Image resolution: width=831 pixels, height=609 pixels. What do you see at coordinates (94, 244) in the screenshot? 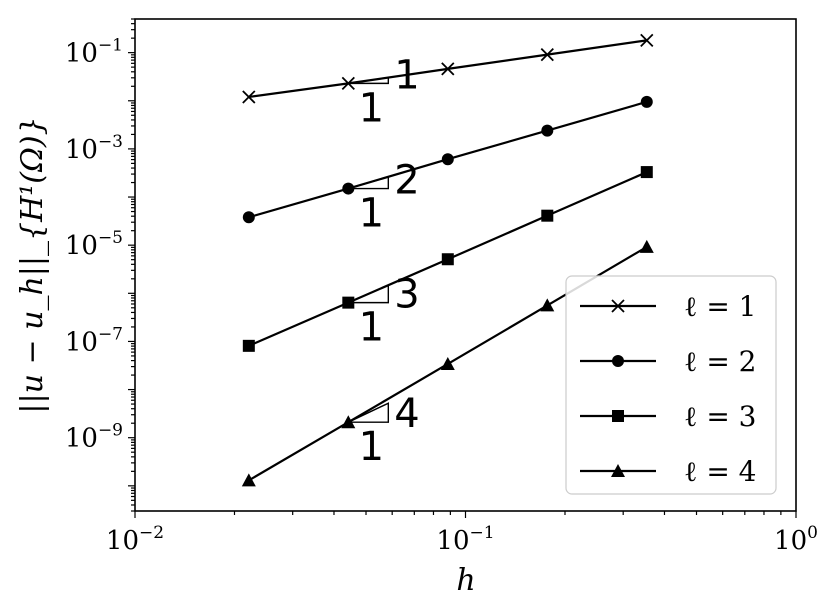
I see `y-tick-label: 10⁻⁵` at bounding box center [94, 244].